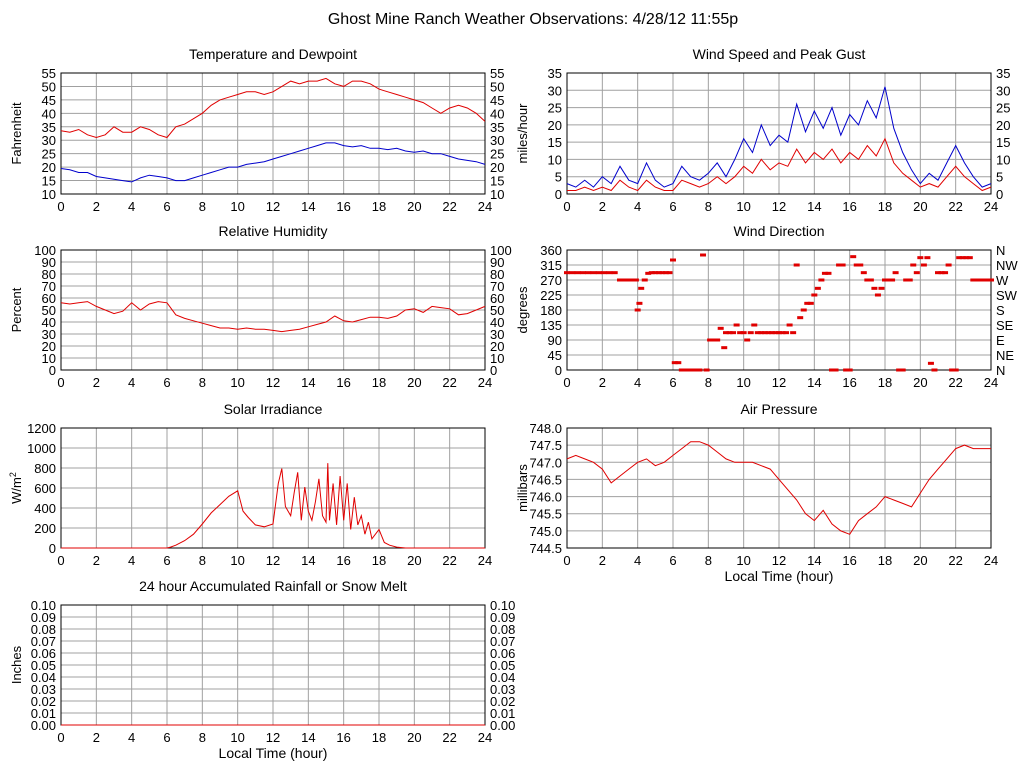  What do you see at coordinates (45, 488) in the screenshot?
I see `y-tick-label: 600` at bounding box center [45, 488].